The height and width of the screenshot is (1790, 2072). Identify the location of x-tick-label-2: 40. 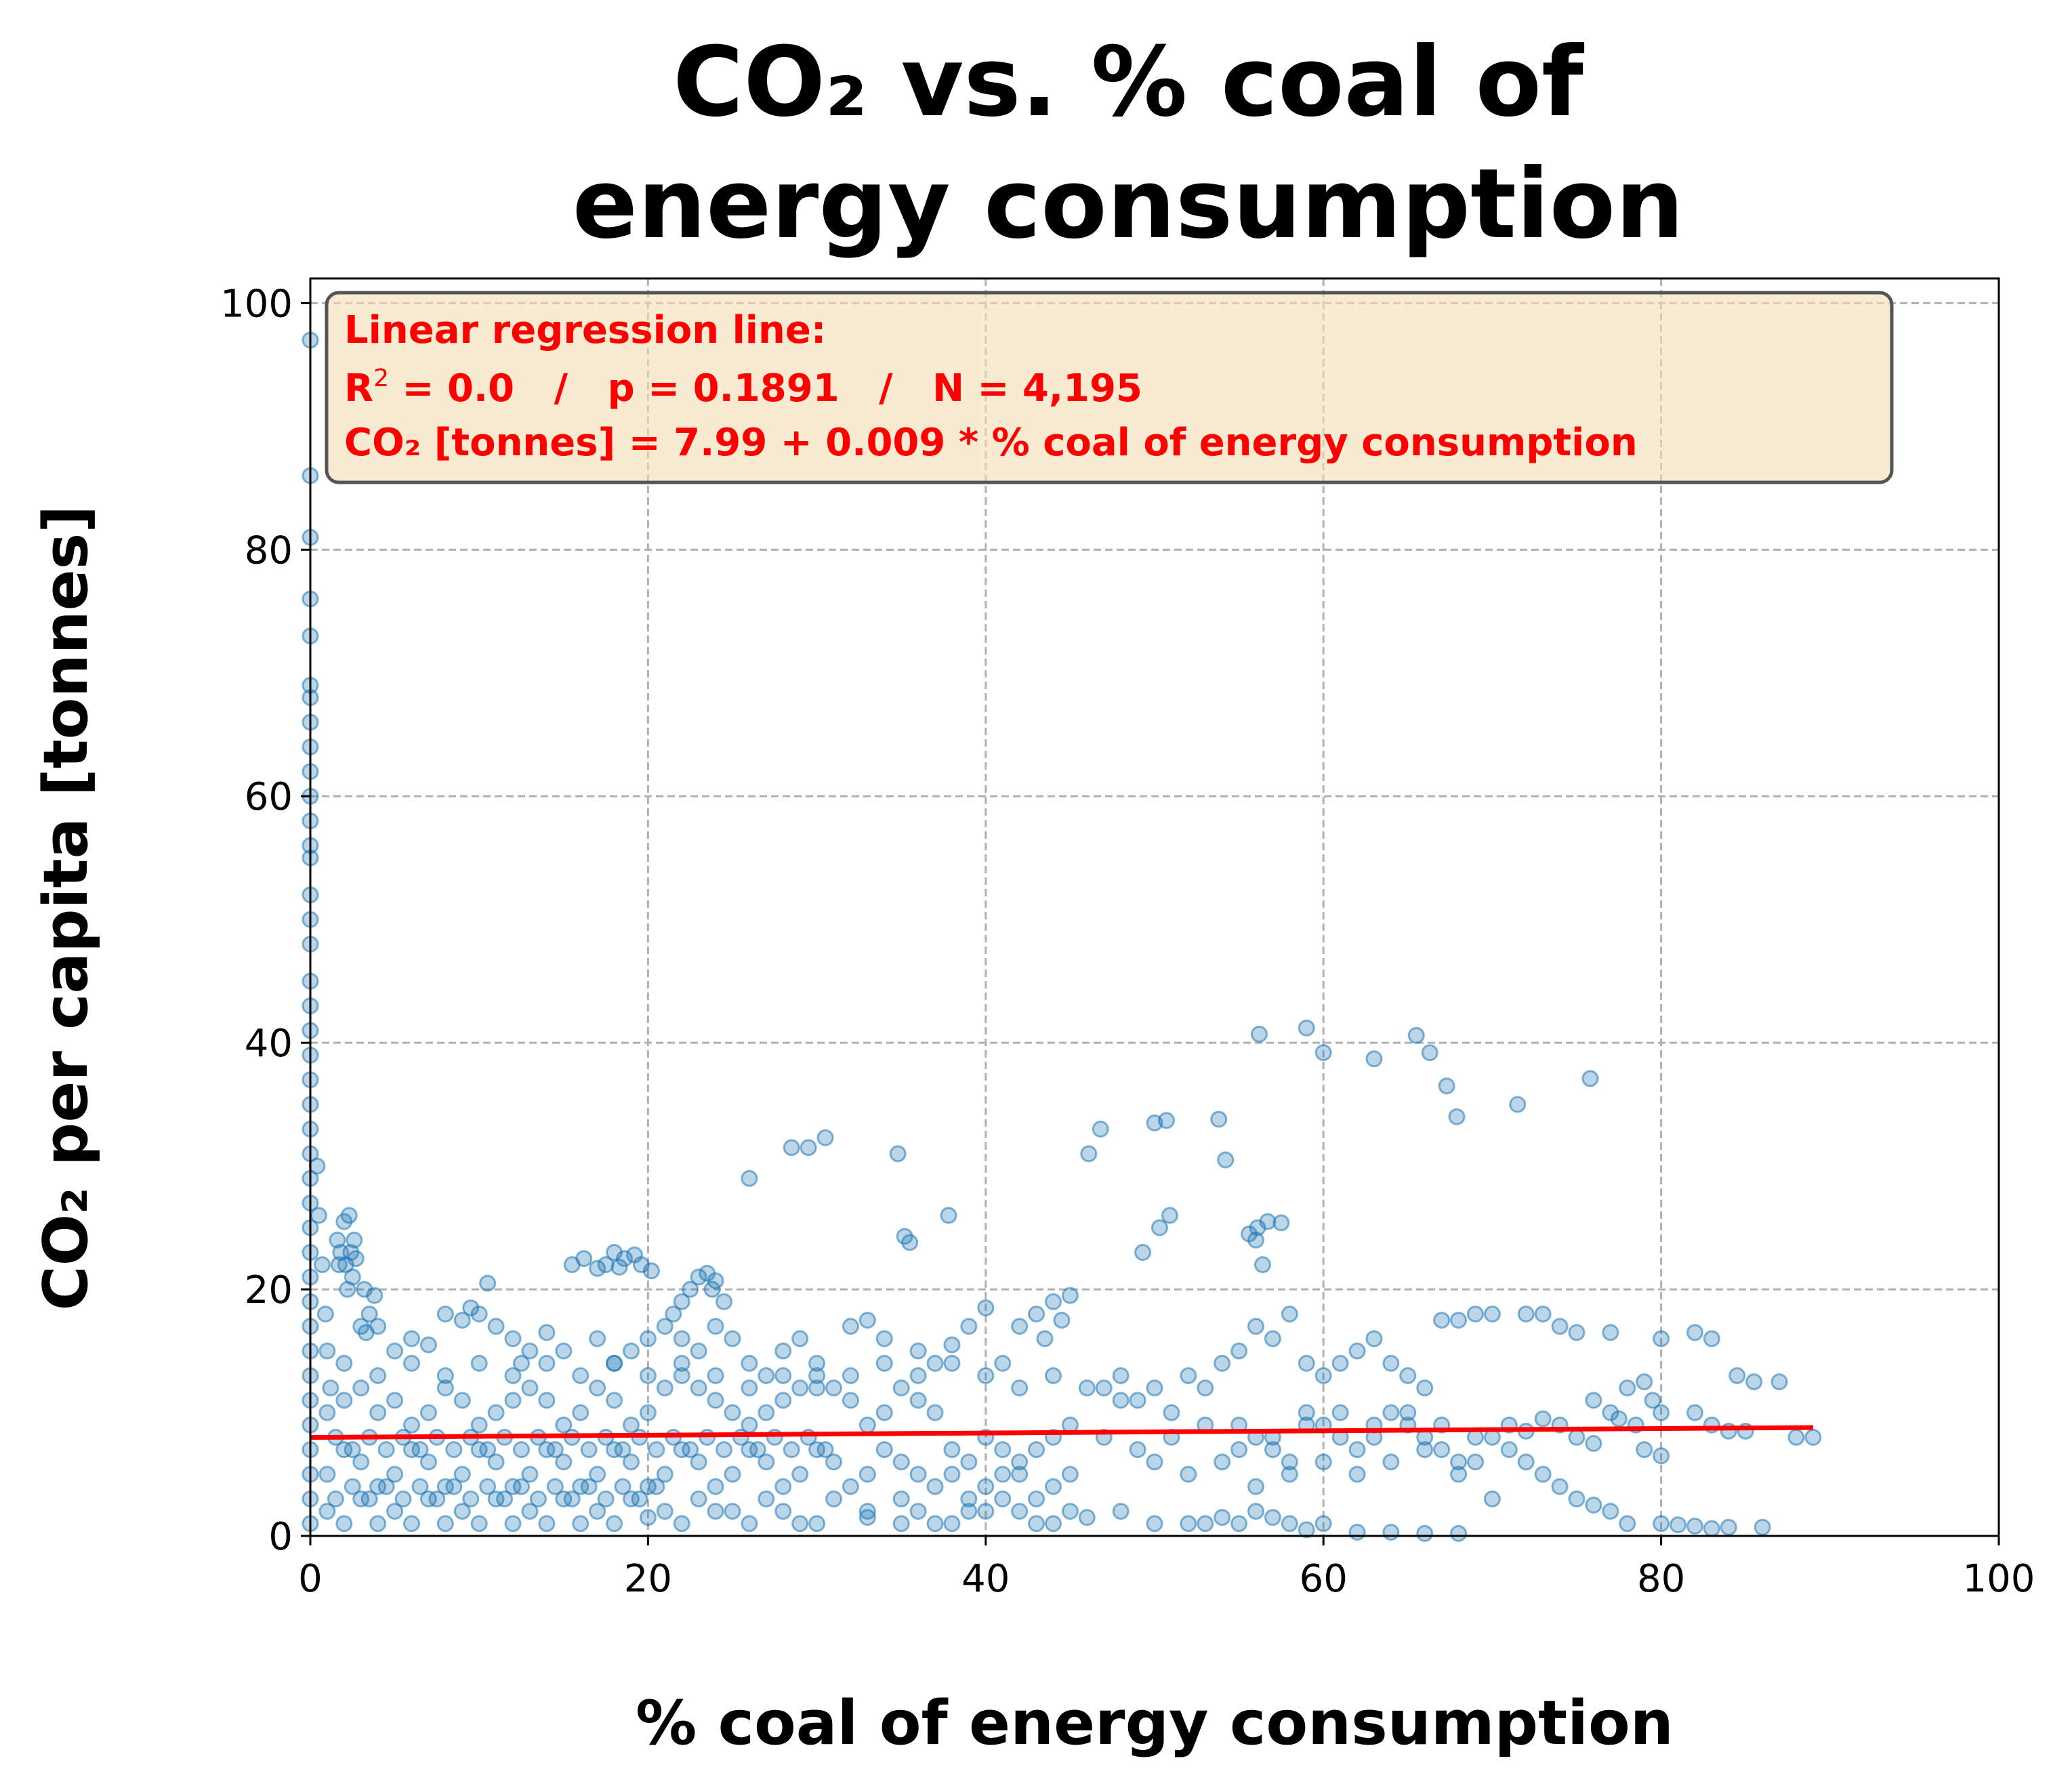
(985, 1579).